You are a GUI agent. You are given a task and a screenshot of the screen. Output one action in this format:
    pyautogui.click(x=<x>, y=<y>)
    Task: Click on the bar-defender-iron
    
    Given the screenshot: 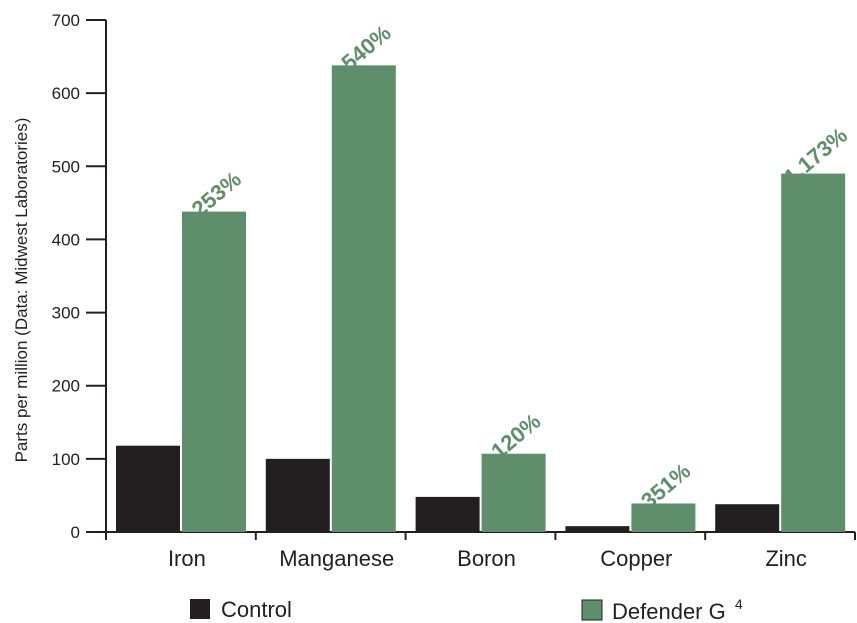 What is the action you would take?
    pyautogui.click(x=214, y=372)
    